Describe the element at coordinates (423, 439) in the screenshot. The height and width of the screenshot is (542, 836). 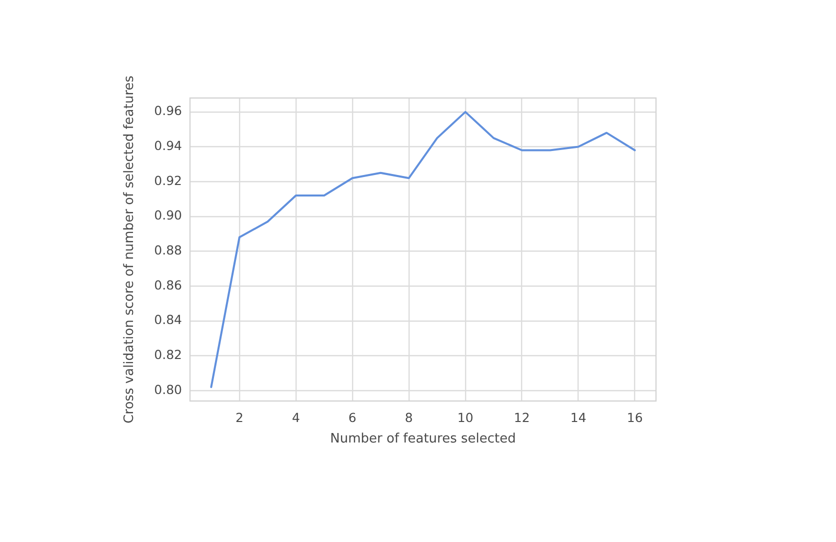
I see `x-axis-title: Number of features selected` at that location.